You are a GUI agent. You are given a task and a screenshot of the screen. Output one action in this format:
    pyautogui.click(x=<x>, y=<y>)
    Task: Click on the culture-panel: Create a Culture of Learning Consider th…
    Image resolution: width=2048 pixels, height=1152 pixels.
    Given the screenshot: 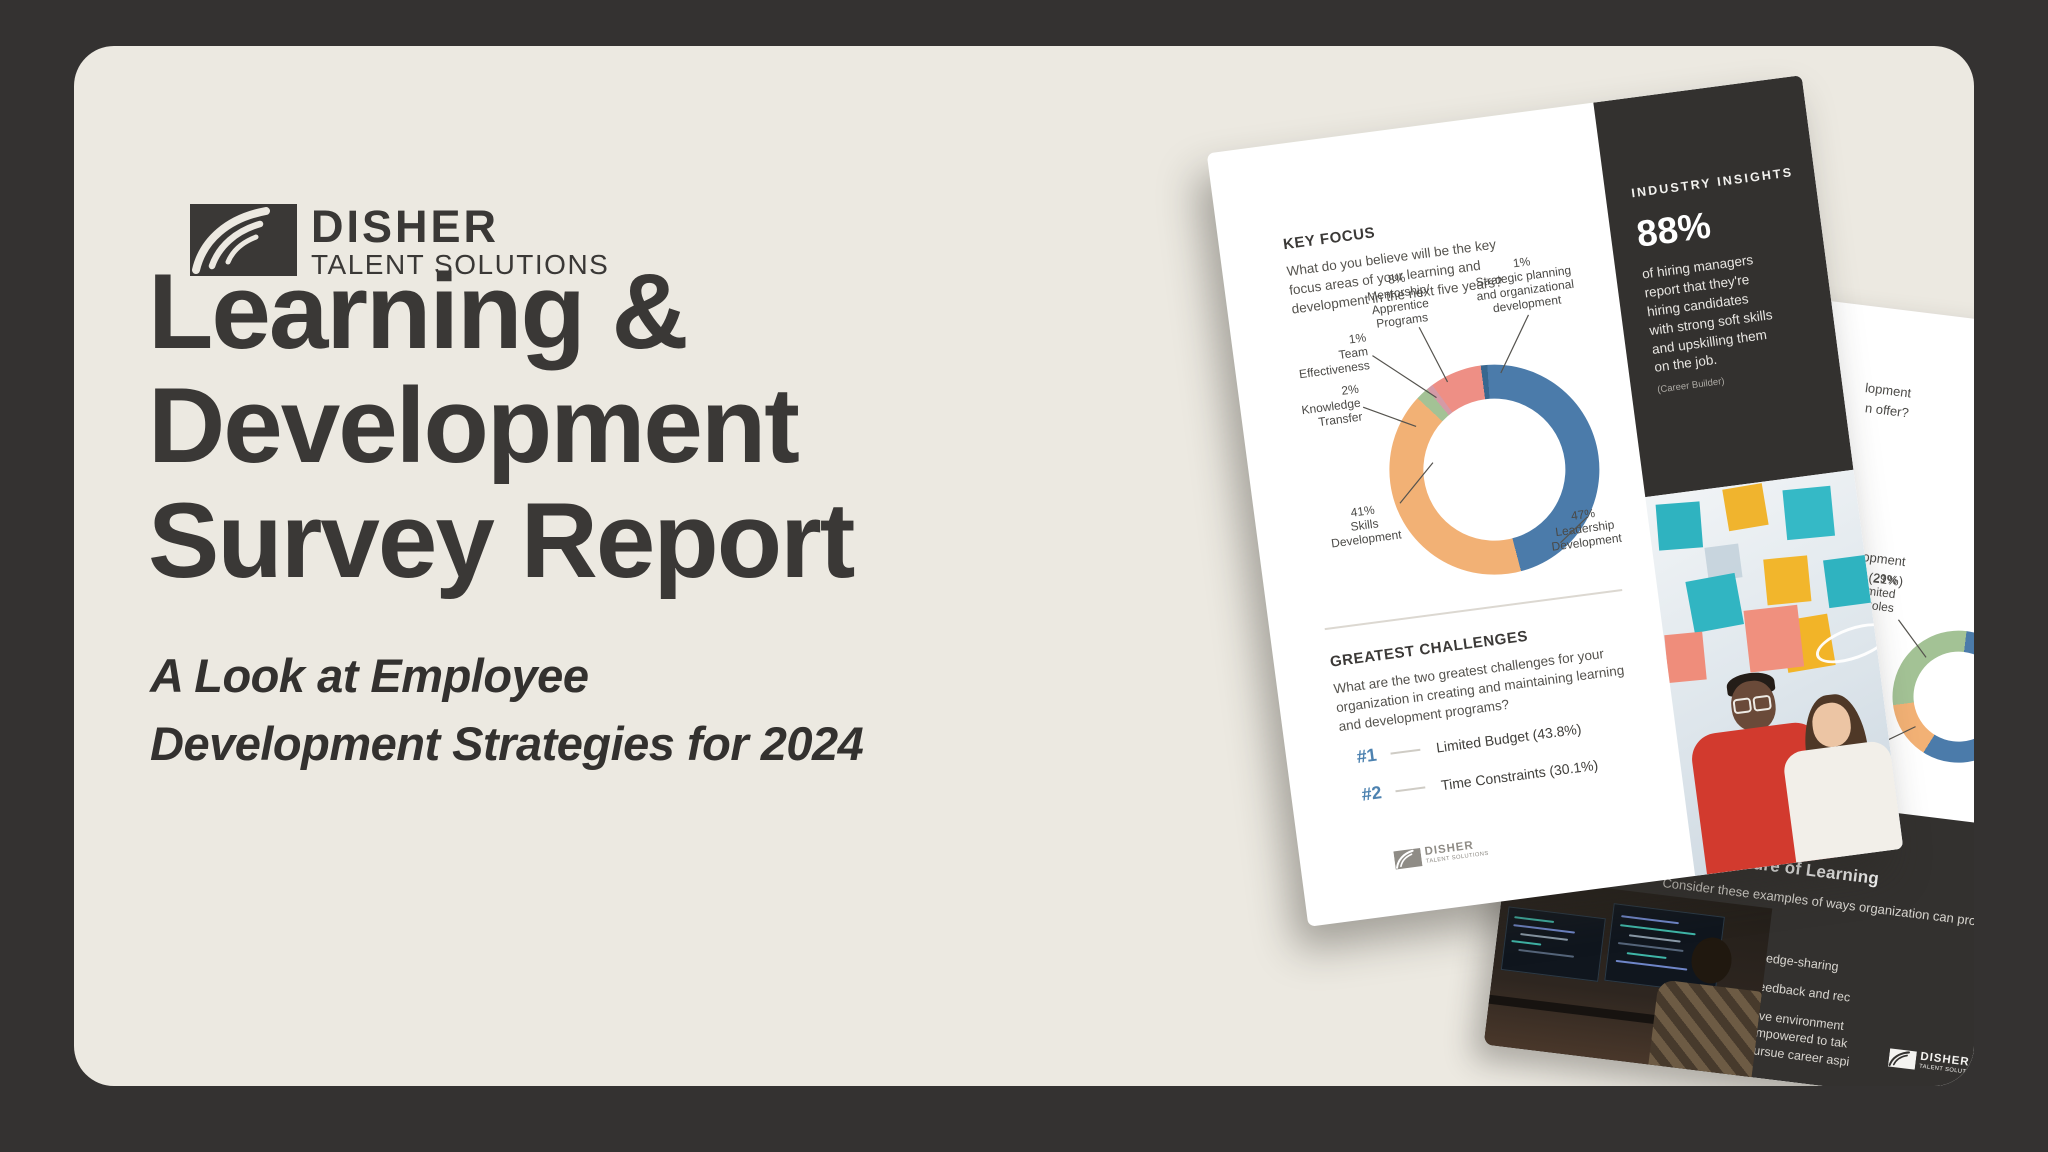 What is the action you would take?
    pyautogui.click(x=1728, y=926)
    